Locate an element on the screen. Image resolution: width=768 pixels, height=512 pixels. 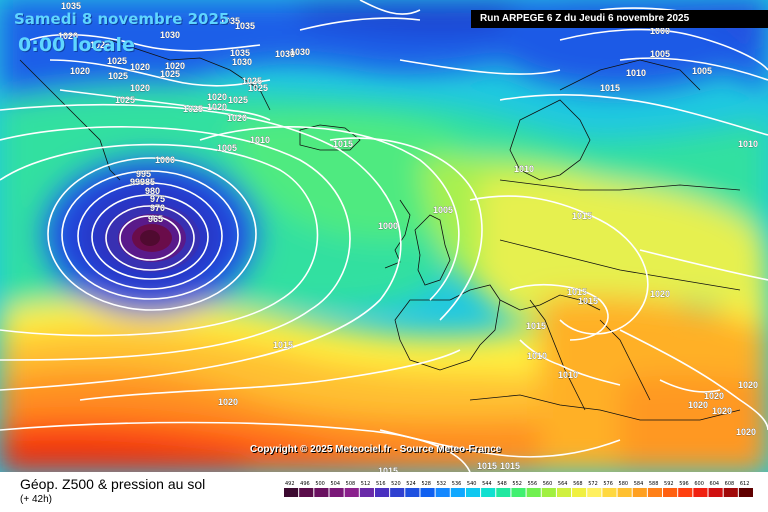
legend-tick: 544 is located at coordinates (487, 484).